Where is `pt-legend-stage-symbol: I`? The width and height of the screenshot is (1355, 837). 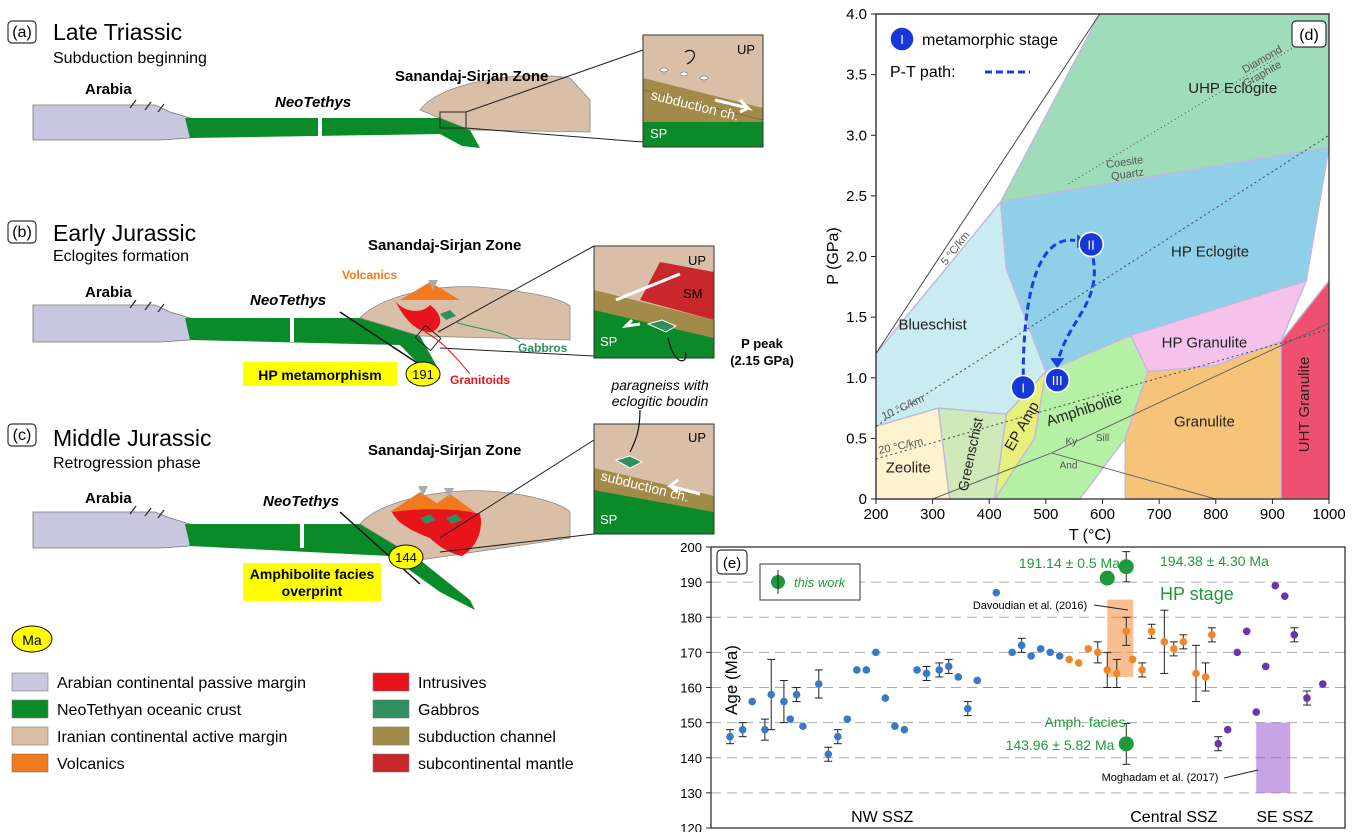
pt-legend-stage-symbol: I is located at coordinates (902, 39).